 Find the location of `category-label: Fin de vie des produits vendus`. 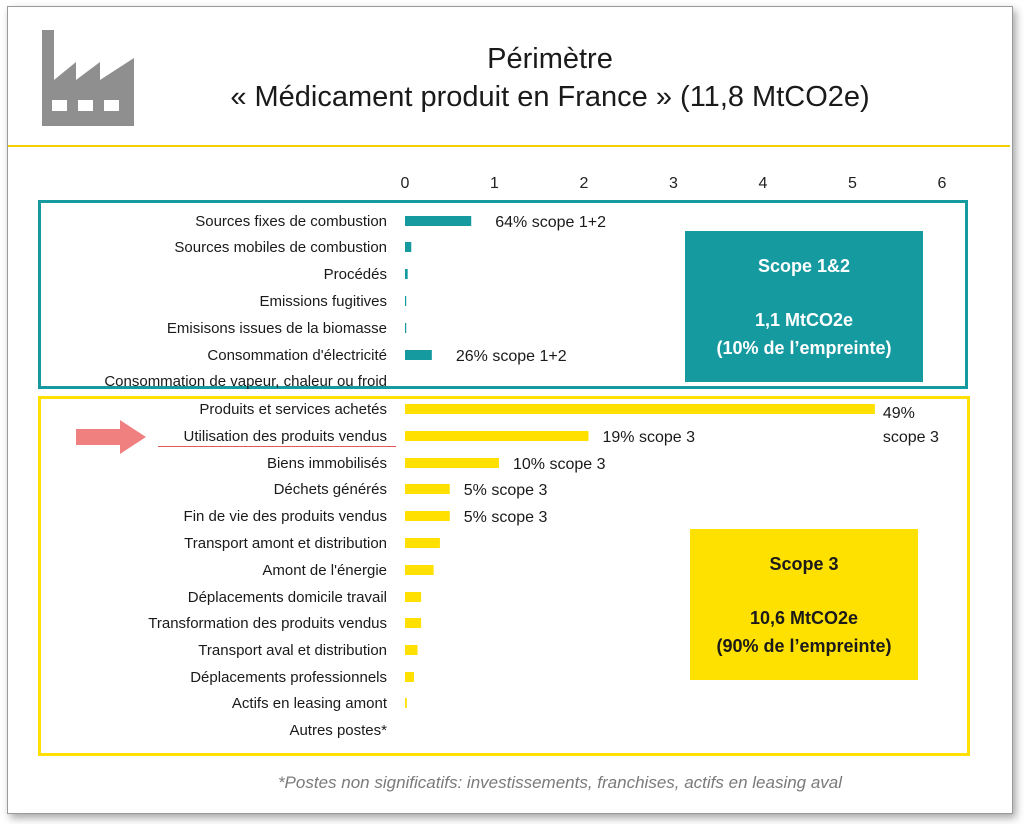

category-label: Fin de vie des produits vendus is located at coordinates (285, 516).